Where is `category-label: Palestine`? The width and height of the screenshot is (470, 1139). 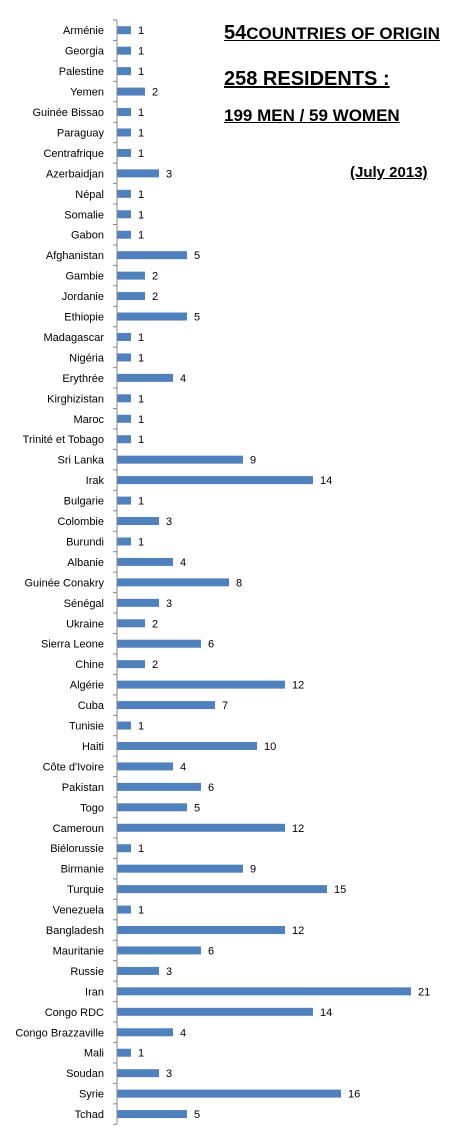
category-label: Palestine is located at coordinates (81, 72).